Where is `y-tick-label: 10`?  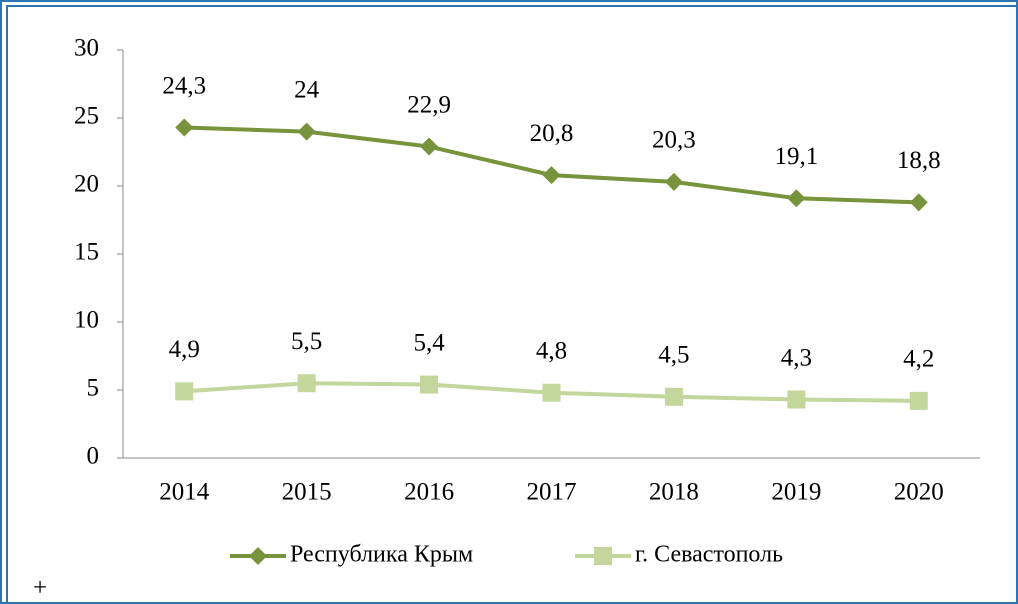 y-tick-label: 10 is located at coordinates (86, 320).